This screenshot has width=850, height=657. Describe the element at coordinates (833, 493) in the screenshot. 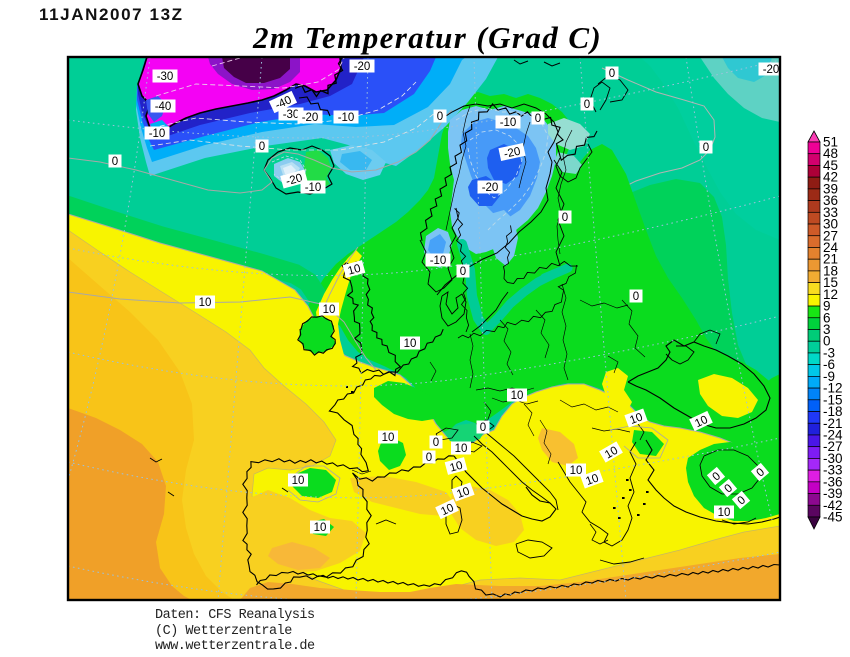

I see `svg-text: -39` at that location.